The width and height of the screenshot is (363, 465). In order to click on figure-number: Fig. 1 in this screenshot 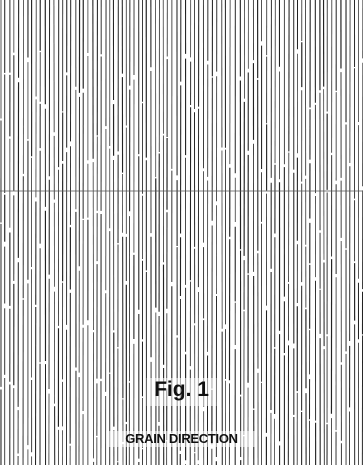, I will do `click(181, 389)`.